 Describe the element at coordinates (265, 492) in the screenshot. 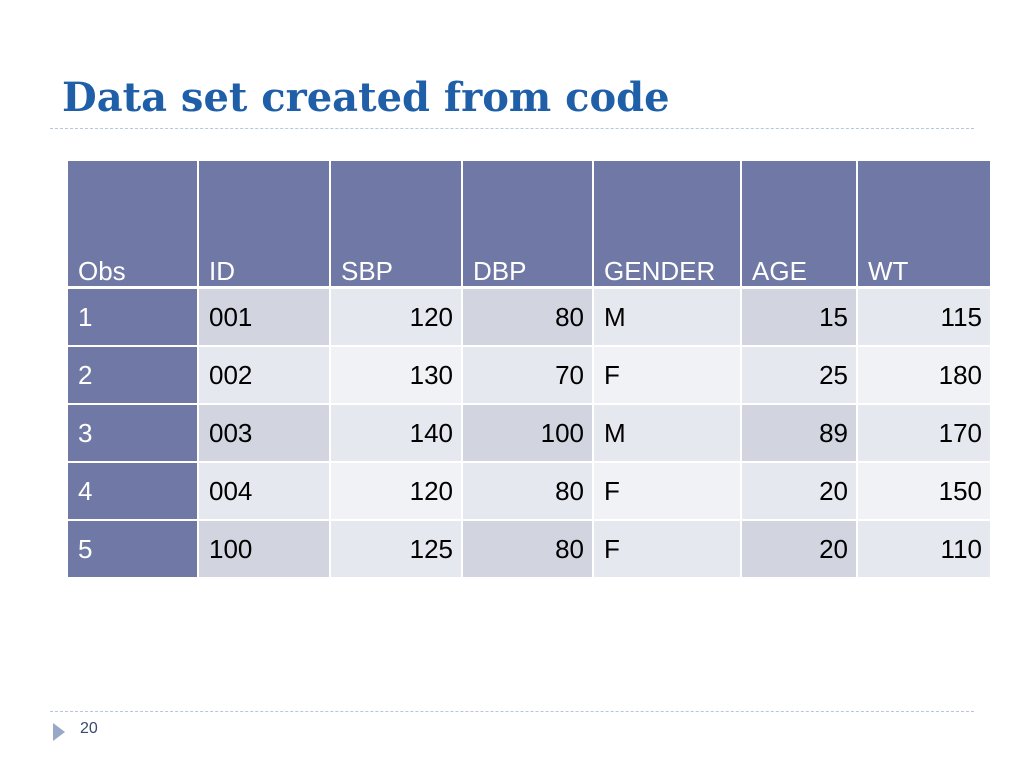

I see `cell-id: 004` at that location.